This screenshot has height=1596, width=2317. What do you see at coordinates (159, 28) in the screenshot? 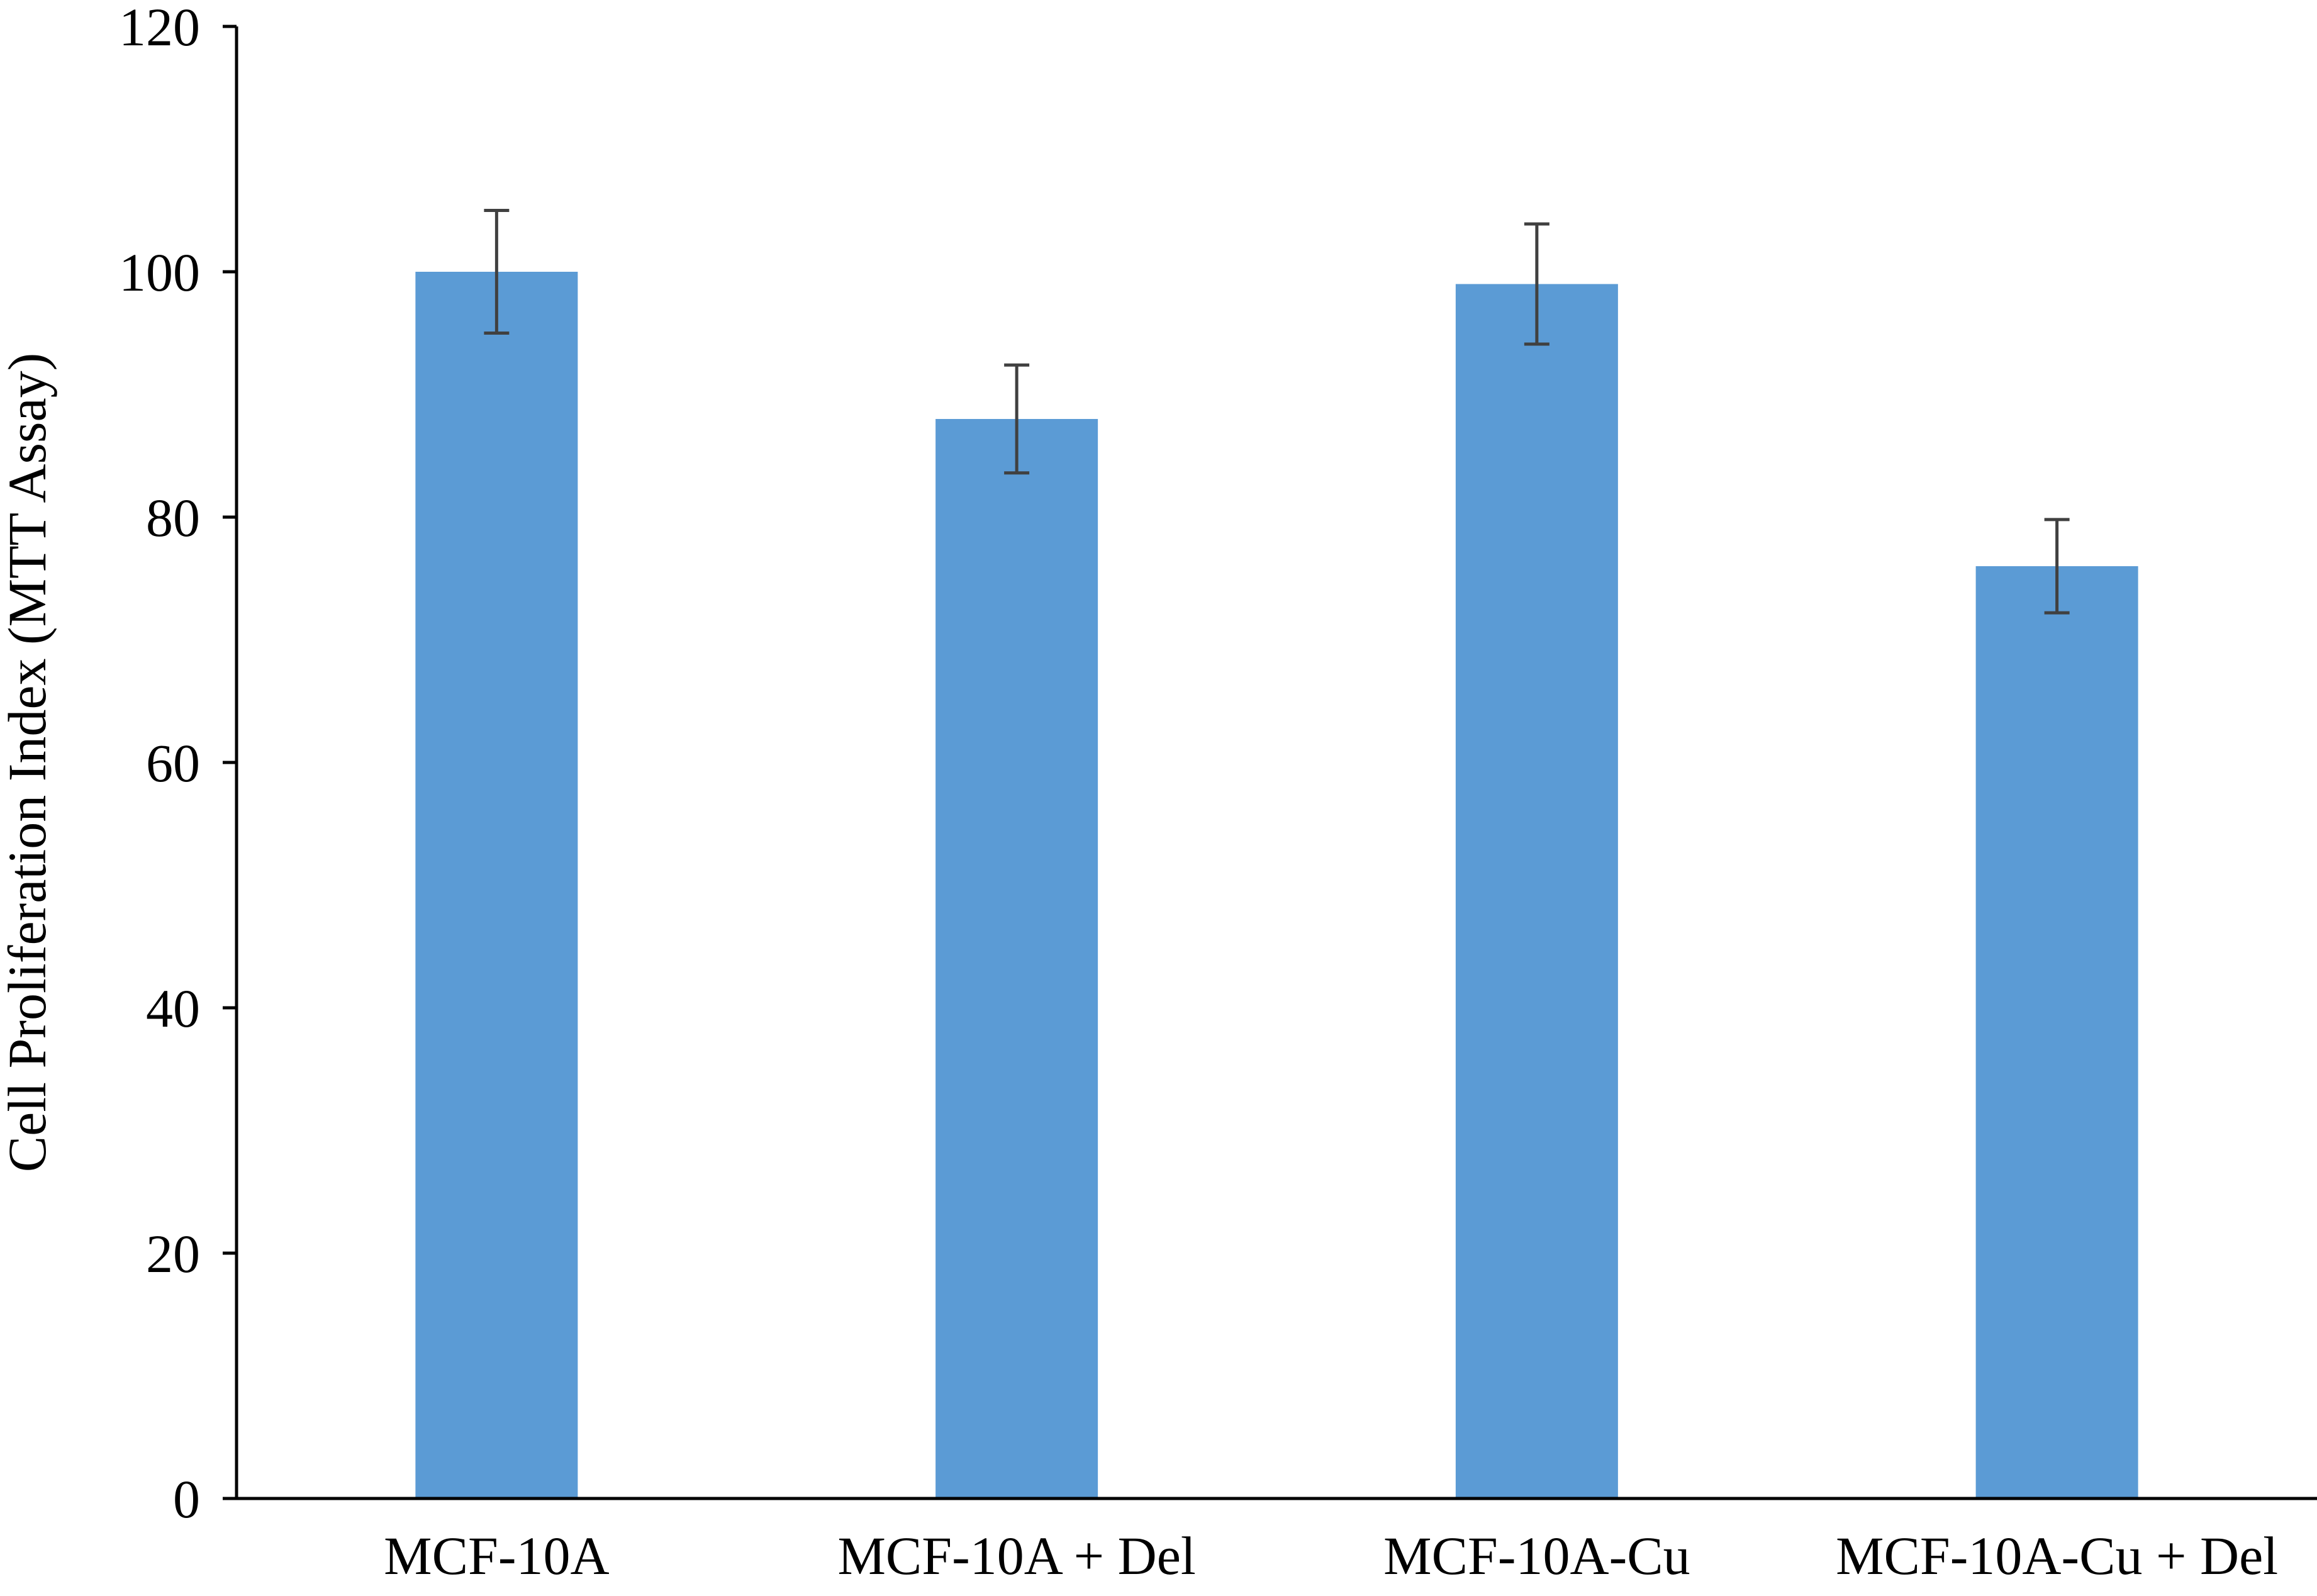
I see `y-tick-label: 120` at bounding box center [159, 28].